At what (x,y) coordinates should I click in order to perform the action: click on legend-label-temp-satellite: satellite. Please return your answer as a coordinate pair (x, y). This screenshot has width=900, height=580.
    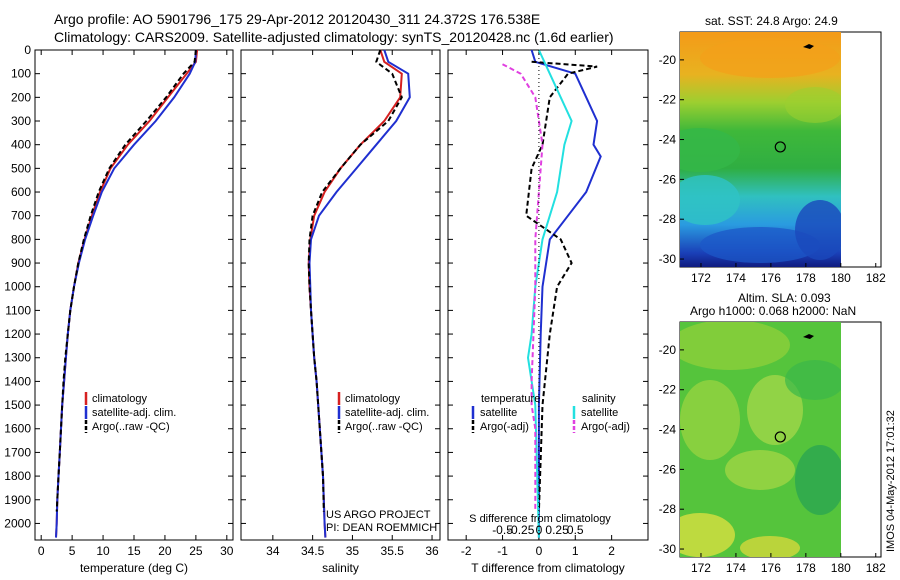
    Looking at the image, I should click on (498, 413).